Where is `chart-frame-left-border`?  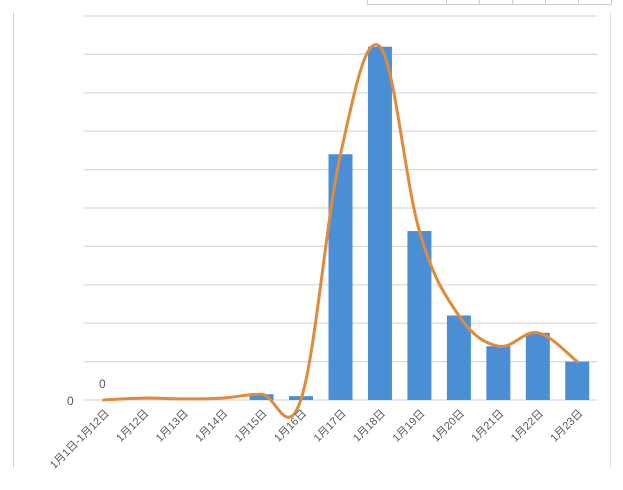
chart-frame-left-border is located at coordinates (13, 240).